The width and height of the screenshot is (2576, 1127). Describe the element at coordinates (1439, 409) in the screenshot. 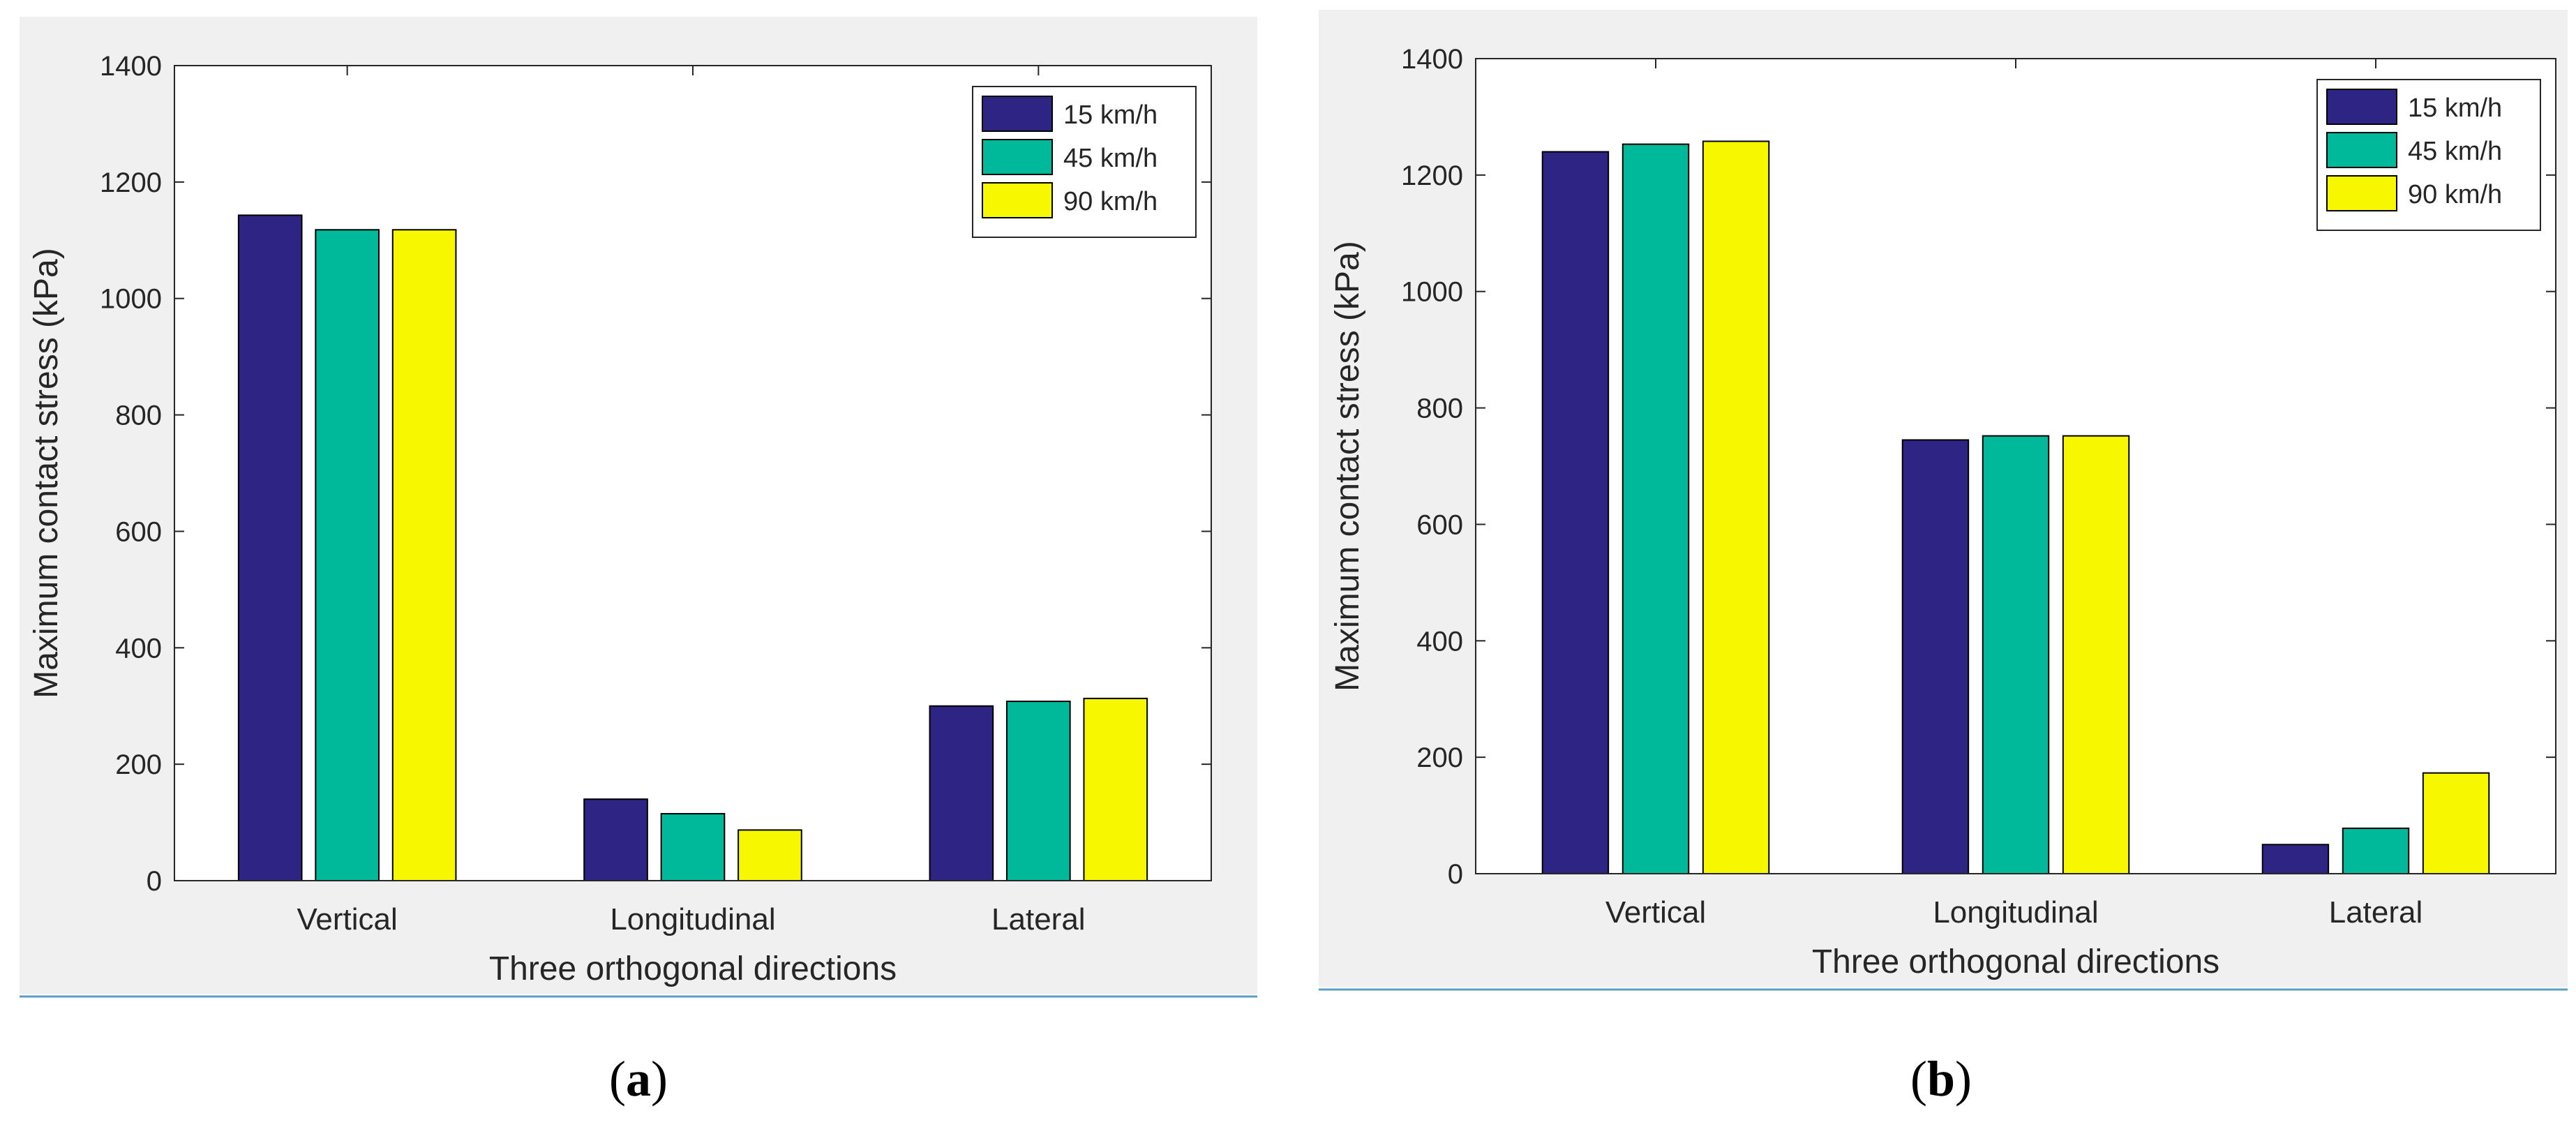

I see `chart-b-ytick-label-4: 800` at that location.